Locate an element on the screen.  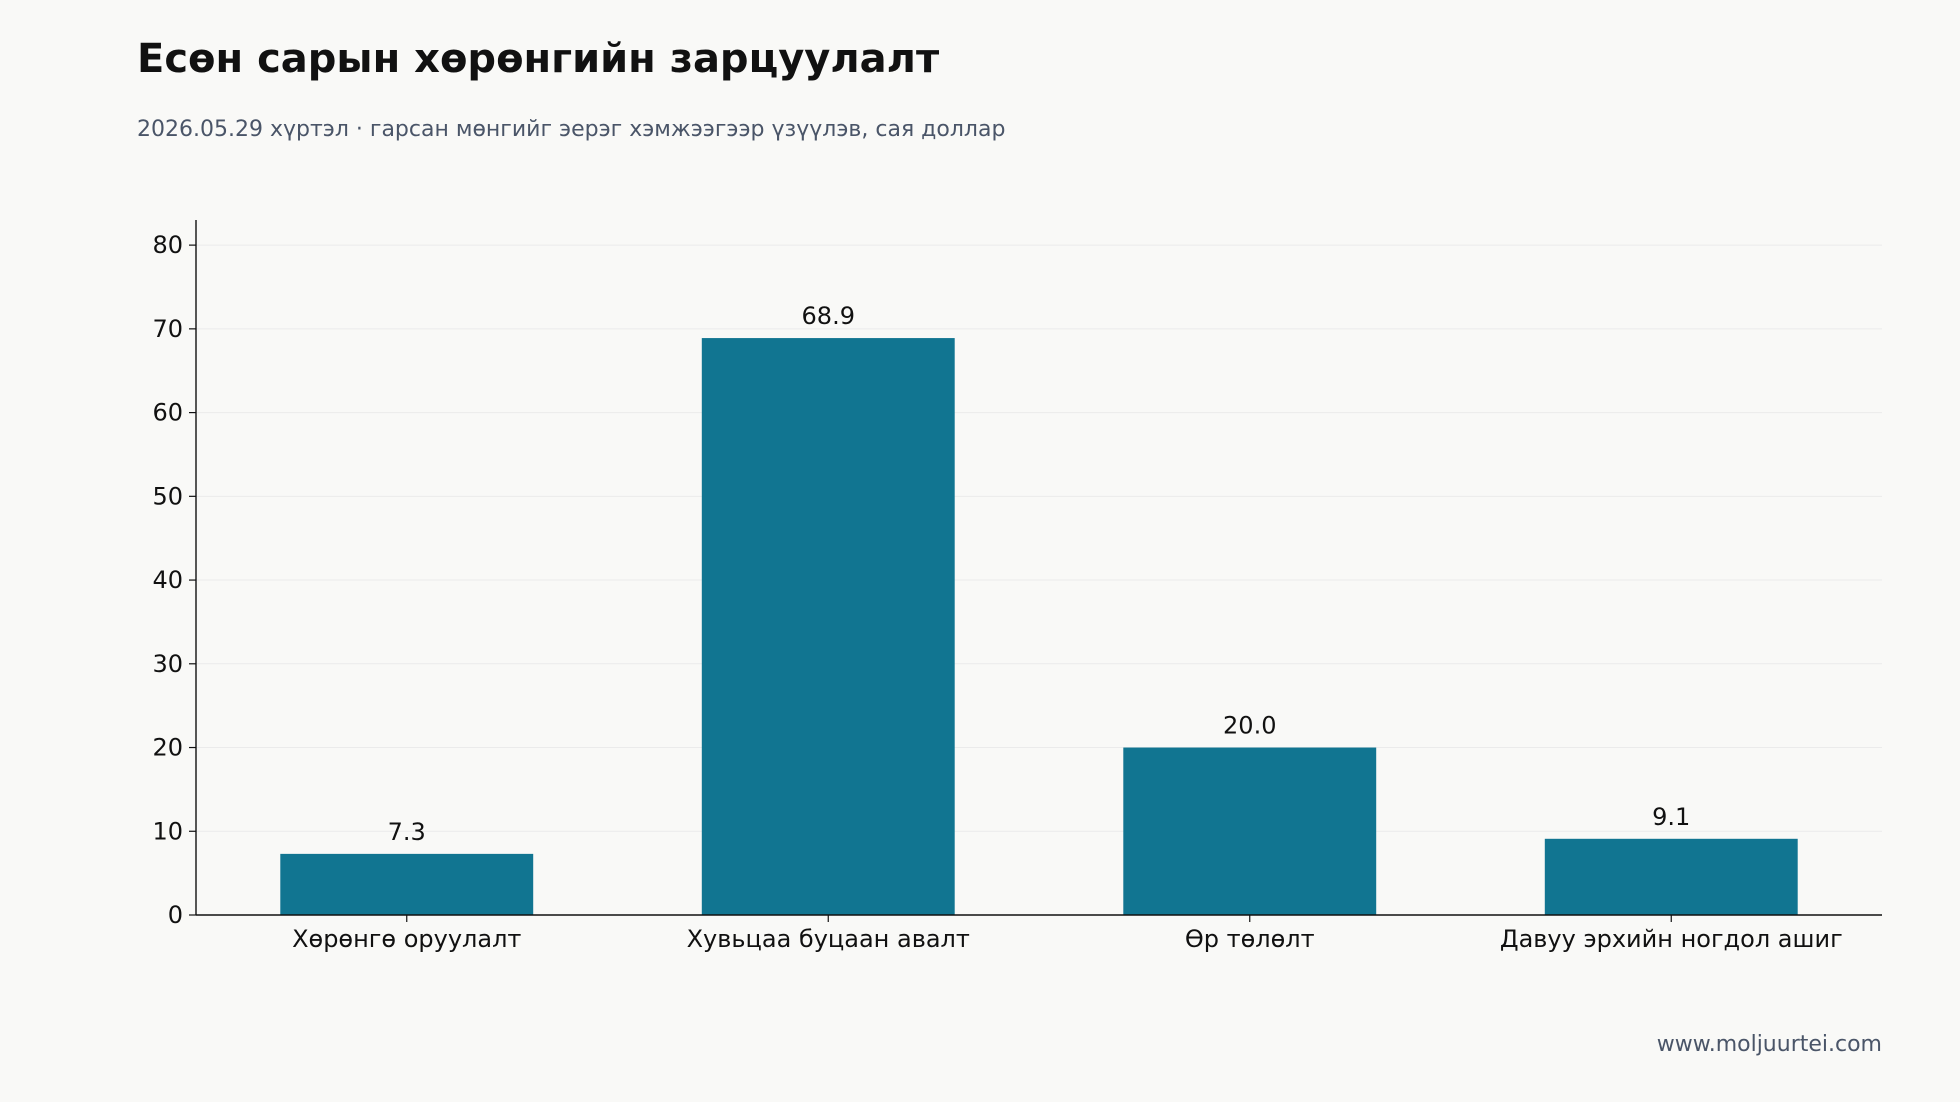
y-tick-label: 30 is located at coordinates (167, 664).